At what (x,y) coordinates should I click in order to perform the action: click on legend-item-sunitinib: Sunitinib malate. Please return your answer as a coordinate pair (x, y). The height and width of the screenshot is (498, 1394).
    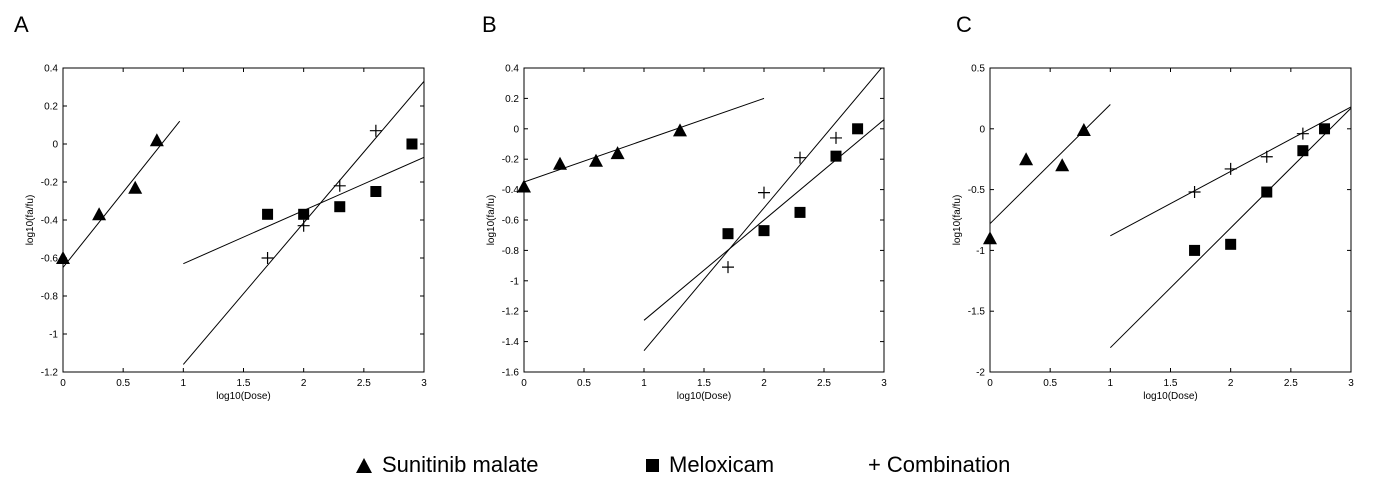
    Looking at the image, I should click on (447, 465).